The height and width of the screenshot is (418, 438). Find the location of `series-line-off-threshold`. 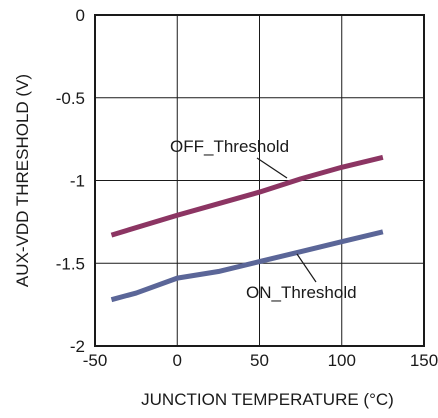

series-line-off-threshold is located at coordinates (247, 196).